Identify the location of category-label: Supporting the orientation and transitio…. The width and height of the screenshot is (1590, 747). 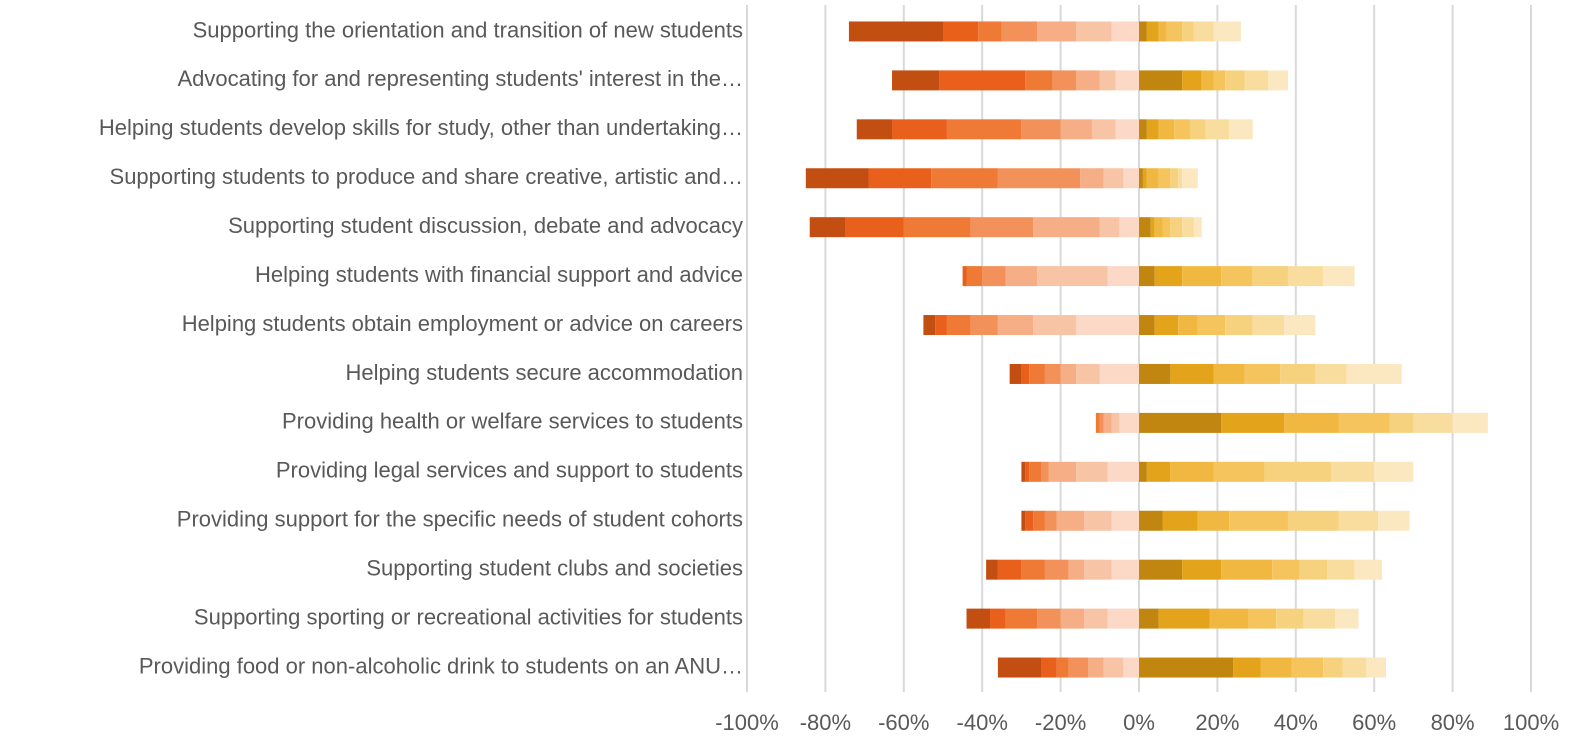
(468, 29).